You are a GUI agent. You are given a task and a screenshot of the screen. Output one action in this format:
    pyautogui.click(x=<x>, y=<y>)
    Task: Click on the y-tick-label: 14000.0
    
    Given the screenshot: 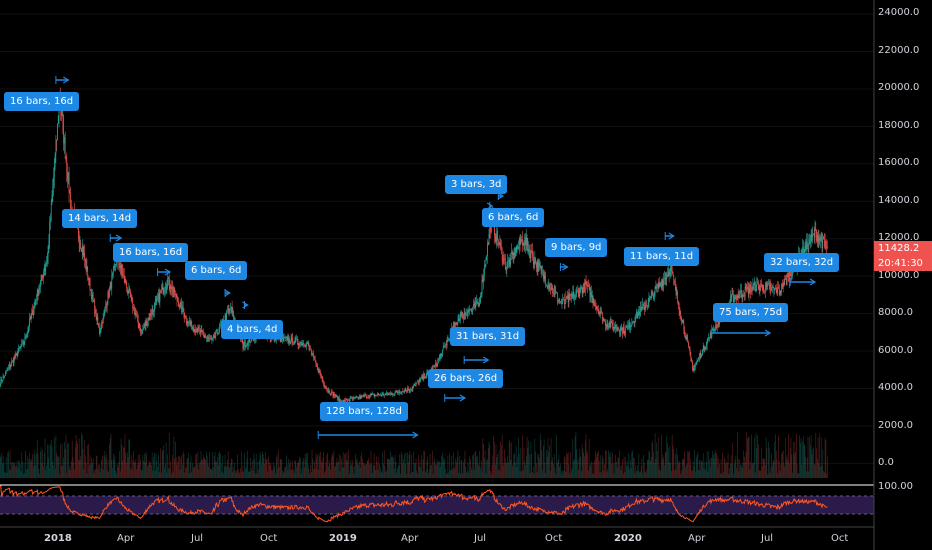 What is the action you would take?
    pyautogui.click(x=899, y=200)
    